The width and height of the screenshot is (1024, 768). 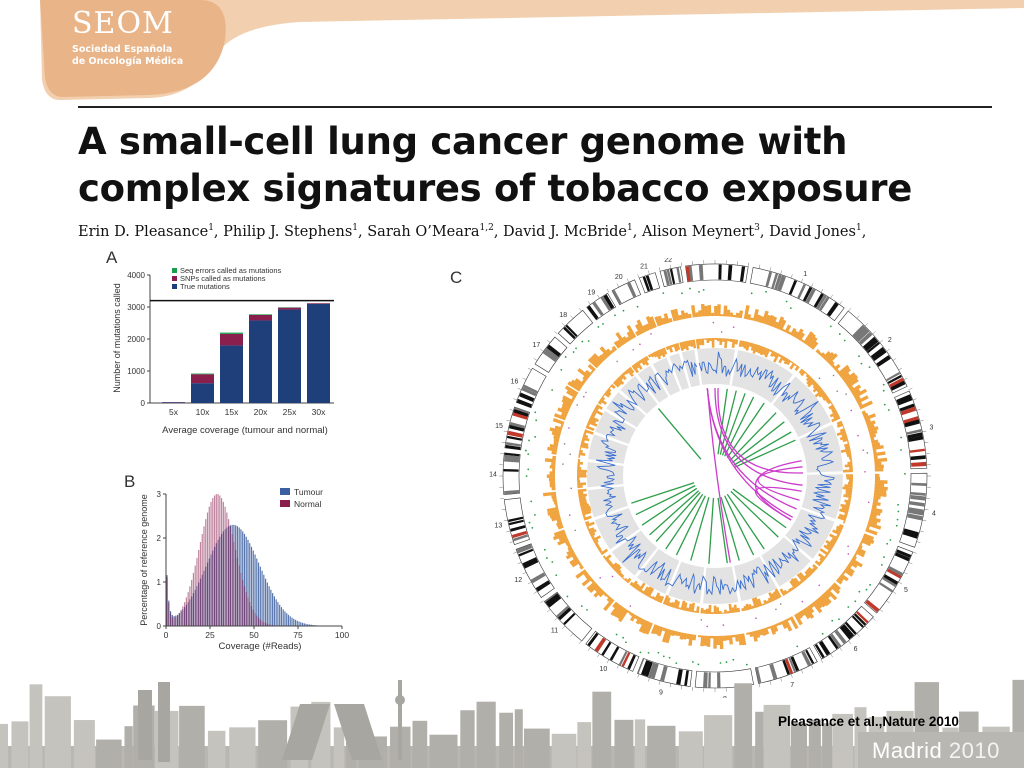 What do you see at coordinates (858, 228) in the screenshot?
I see `author-affiliation: 1` at bounding box center [858, 228].